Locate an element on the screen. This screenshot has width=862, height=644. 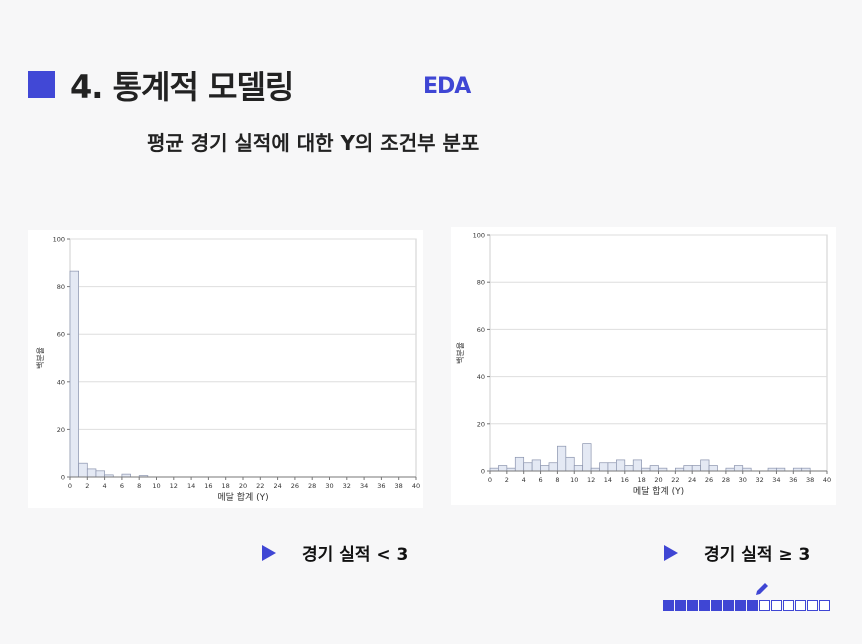
x-tick-label: 20 is located at coordinates (243, 486).